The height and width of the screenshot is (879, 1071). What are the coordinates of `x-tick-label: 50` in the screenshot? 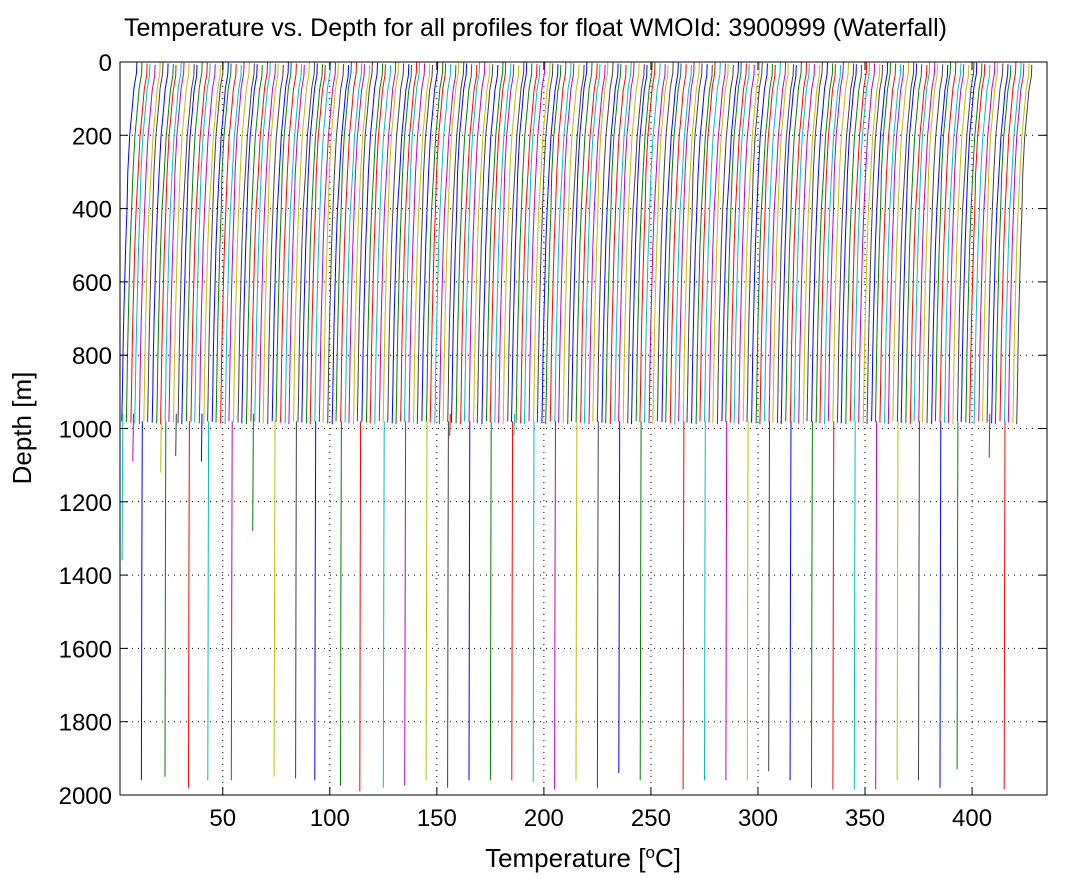 It's located at (222, 818).